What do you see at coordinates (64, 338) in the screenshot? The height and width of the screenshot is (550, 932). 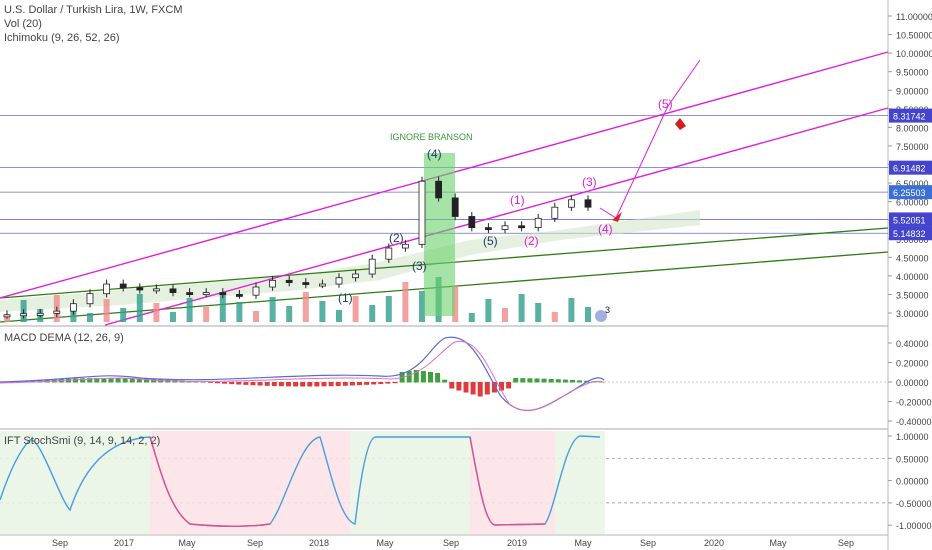 I see `macd-label: MACD DEMA (12, 26, 9)` at bounding box center [64, 338].